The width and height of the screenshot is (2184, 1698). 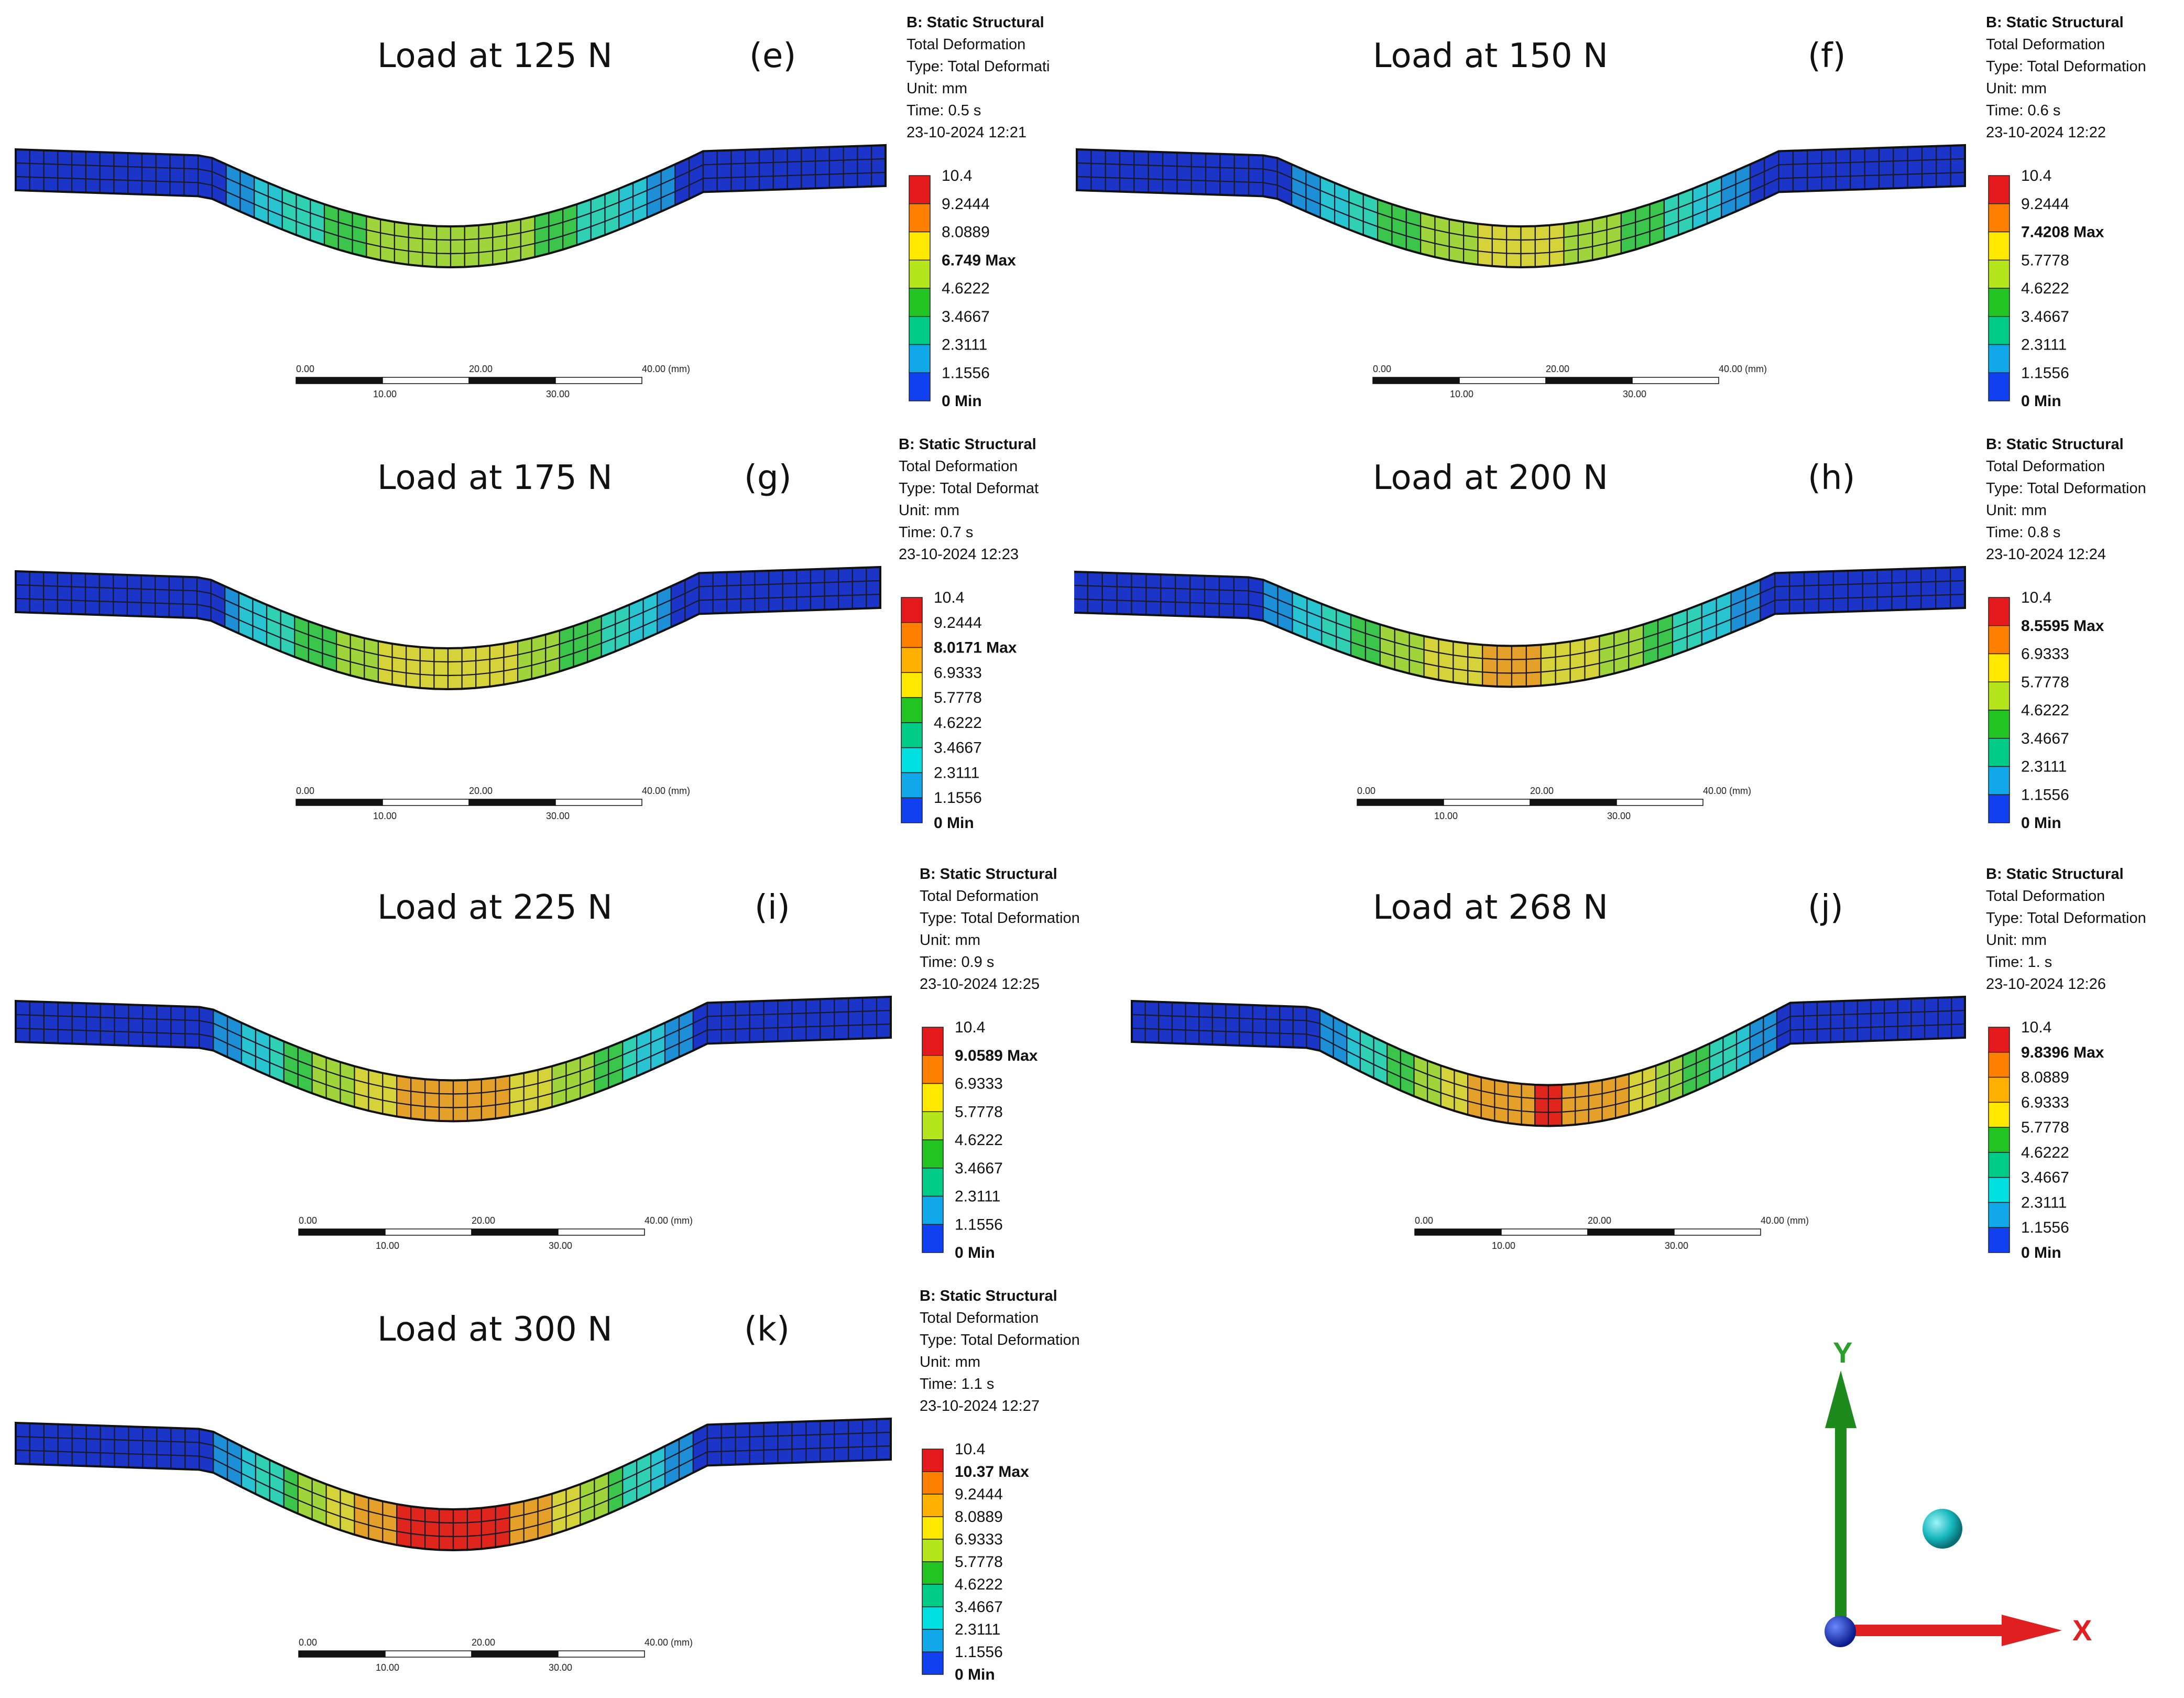 I want to click on scale-label: 30.00, so click(x=560, y=1245).